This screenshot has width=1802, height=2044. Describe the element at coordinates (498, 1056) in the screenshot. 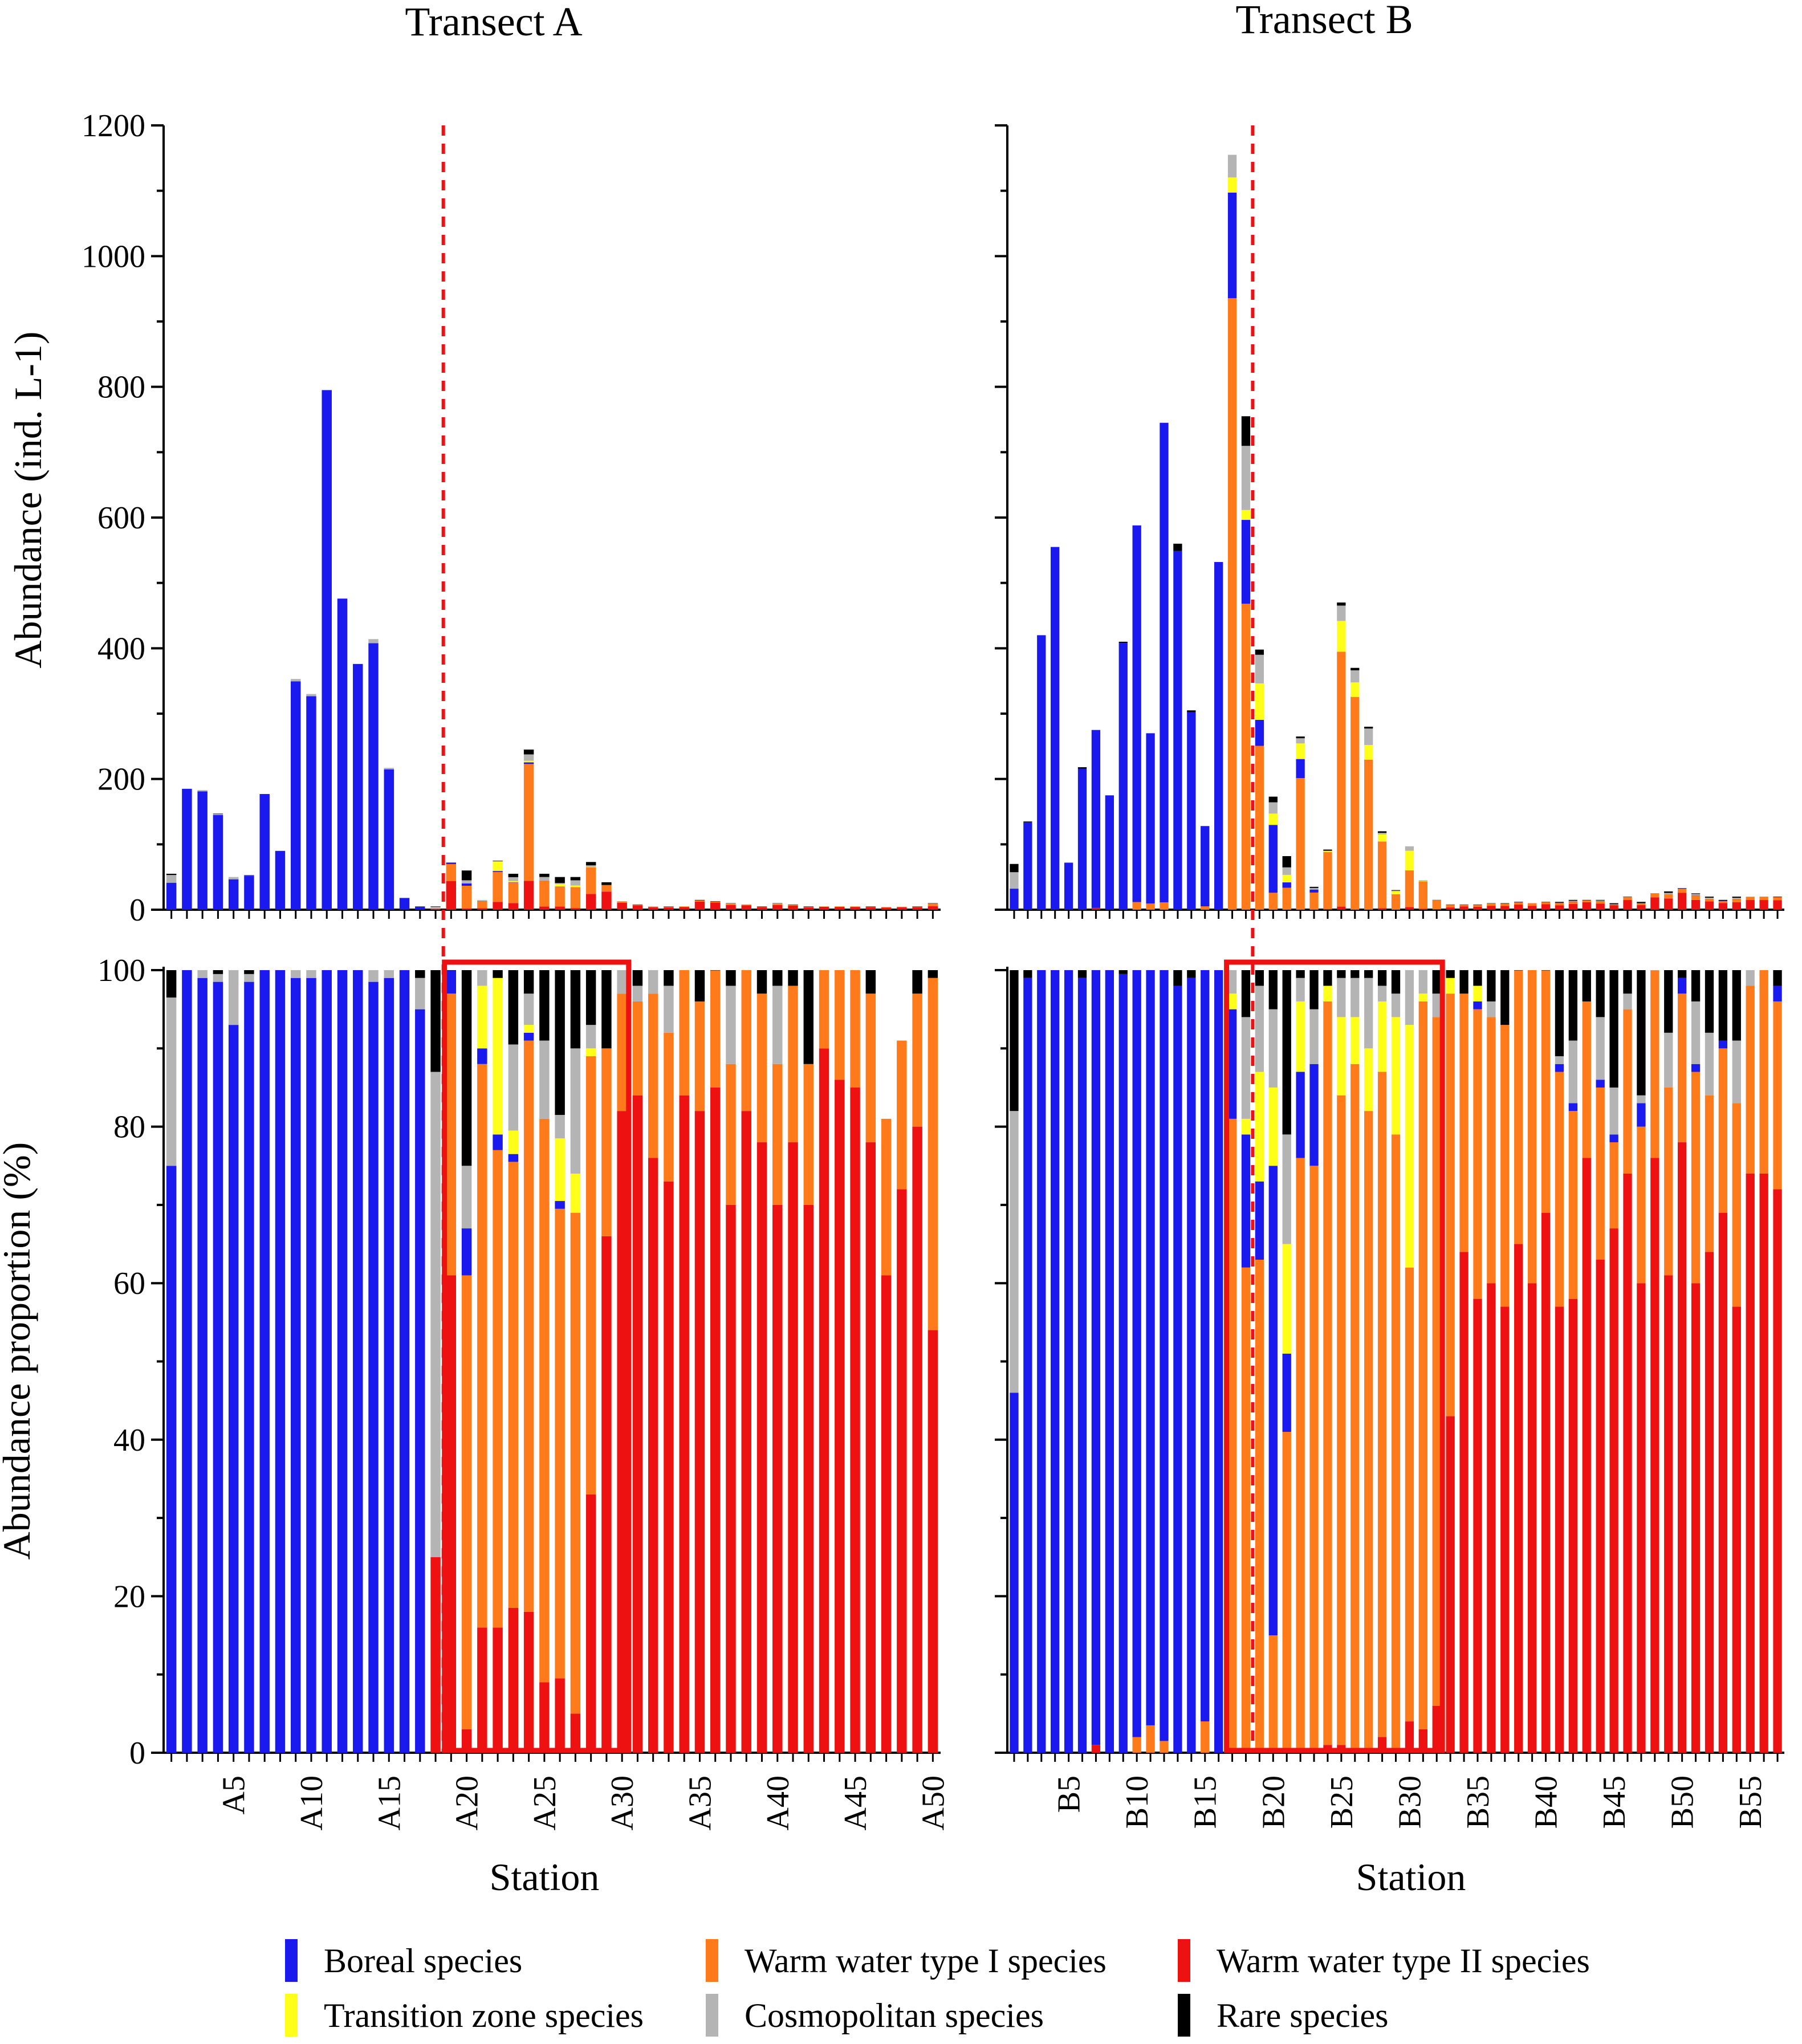

I see `proportion-segment-transition-zone-species` at that location.